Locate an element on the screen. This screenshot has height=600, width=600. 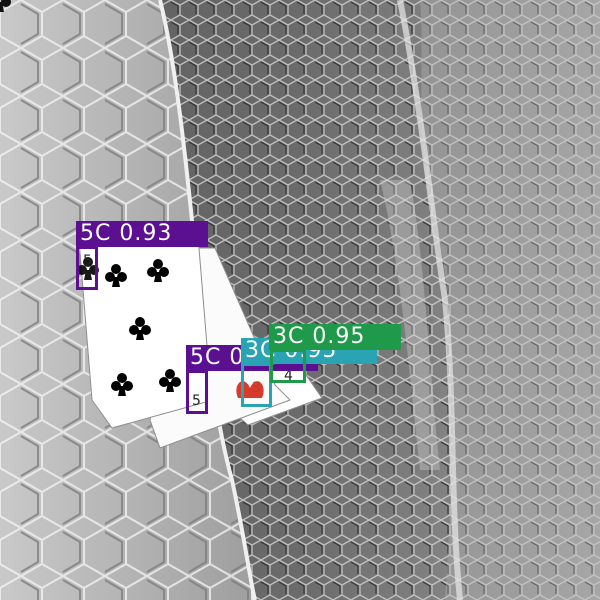
club-pip is located at coordinates (5, 6).